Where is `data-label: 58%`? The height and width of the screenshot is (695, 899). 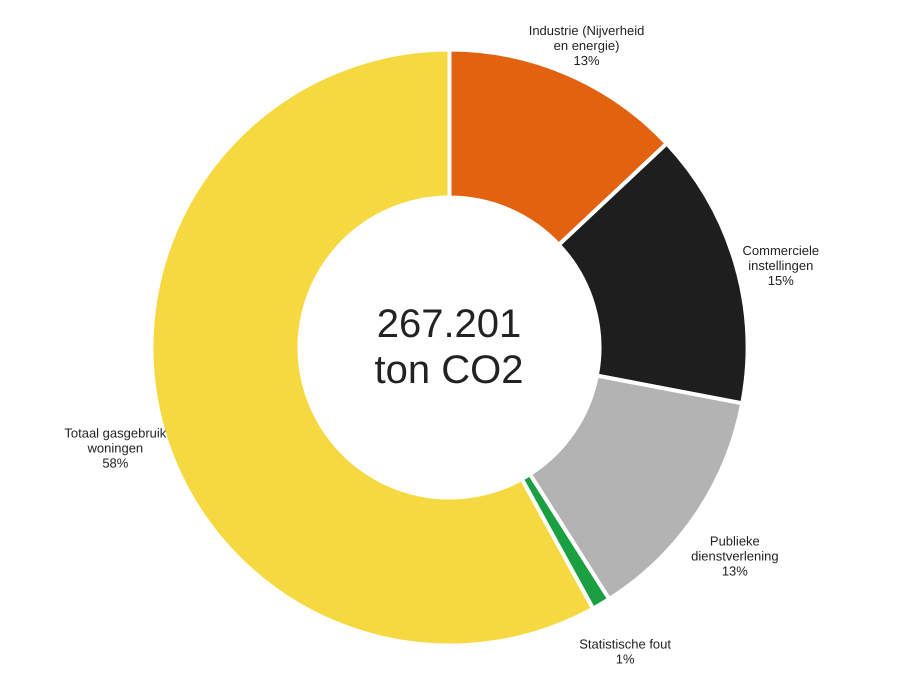
data-label: 58% is located at coordinates (115, 462).